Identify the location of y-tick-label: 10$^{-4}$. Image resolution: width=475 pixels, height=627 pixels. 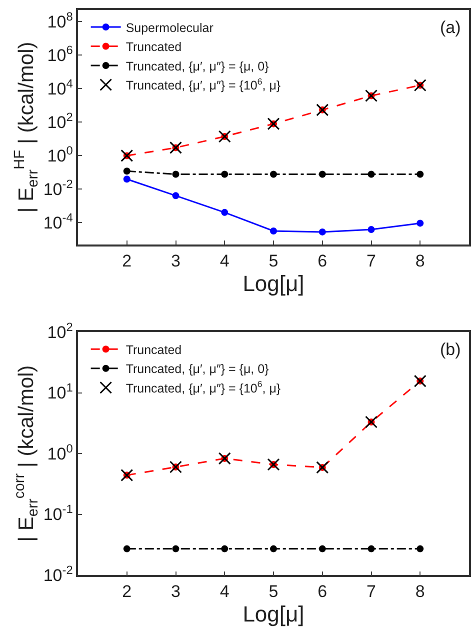
(58, 221).